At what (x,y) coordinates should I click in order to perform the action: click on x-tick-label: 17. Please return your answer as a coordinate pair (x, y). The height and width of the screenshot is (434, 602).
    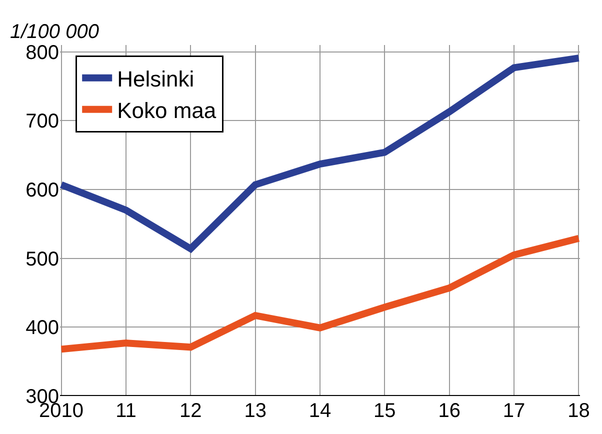
    Looking at the image, I should click on (514, 411).